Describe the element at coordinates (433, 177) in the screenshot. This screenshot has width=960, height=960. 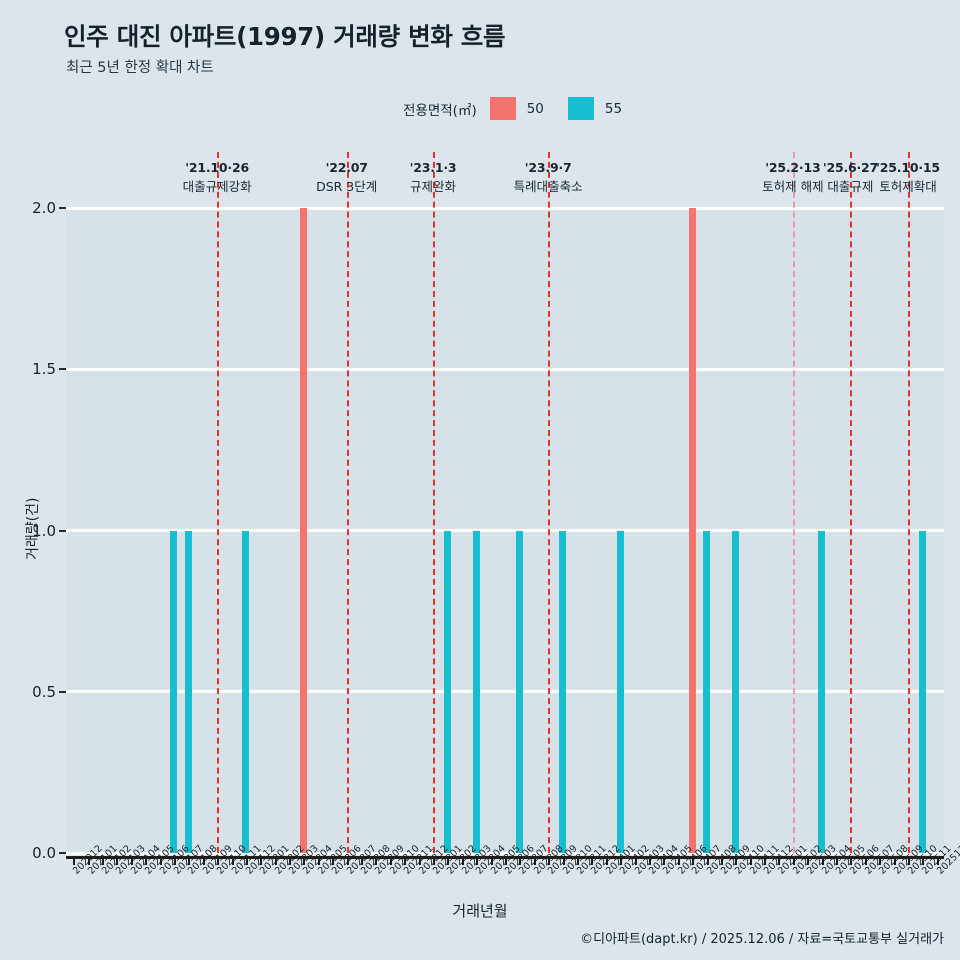
I see `event-annotation-202301: '23.1·3 규제완화` at that location.